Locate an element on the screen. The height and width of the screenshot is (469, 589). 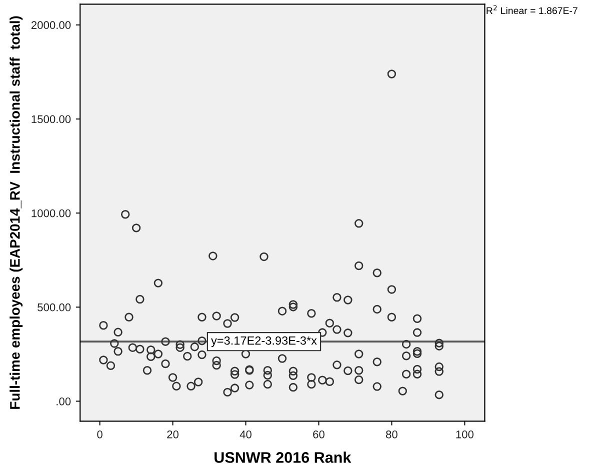
x-tick-label: 40 is located at coordinates (246, 434).